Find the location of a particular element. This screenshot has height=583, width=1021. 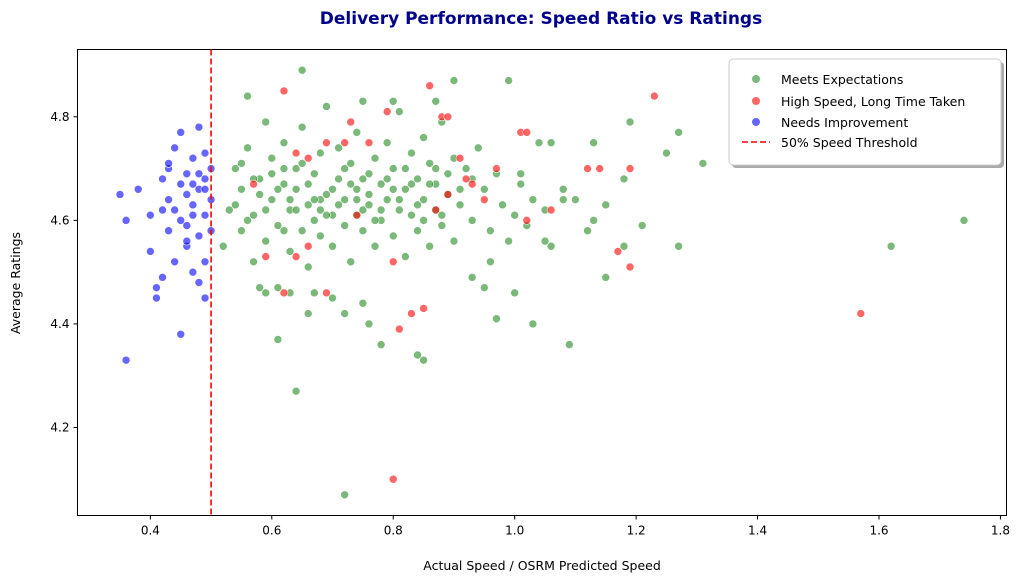

legend-marker-high-speed is located at coordinates (756, 101).